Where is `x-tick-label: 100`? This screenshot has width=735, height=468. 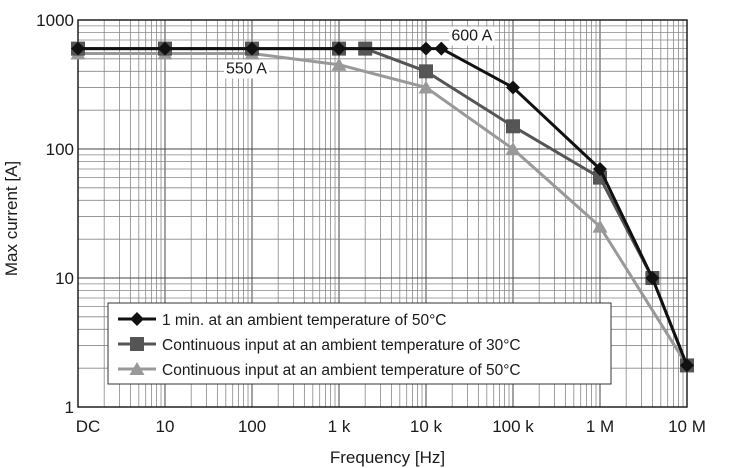
x-tick-label: 100 is located at coordinates (252, 426).